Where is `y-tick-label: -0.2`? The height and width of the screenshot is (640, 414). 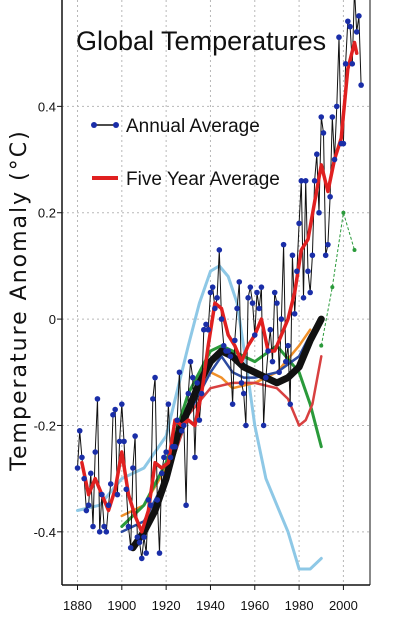
y-tick-label: -0.2 is located at coordinates (45, 425).